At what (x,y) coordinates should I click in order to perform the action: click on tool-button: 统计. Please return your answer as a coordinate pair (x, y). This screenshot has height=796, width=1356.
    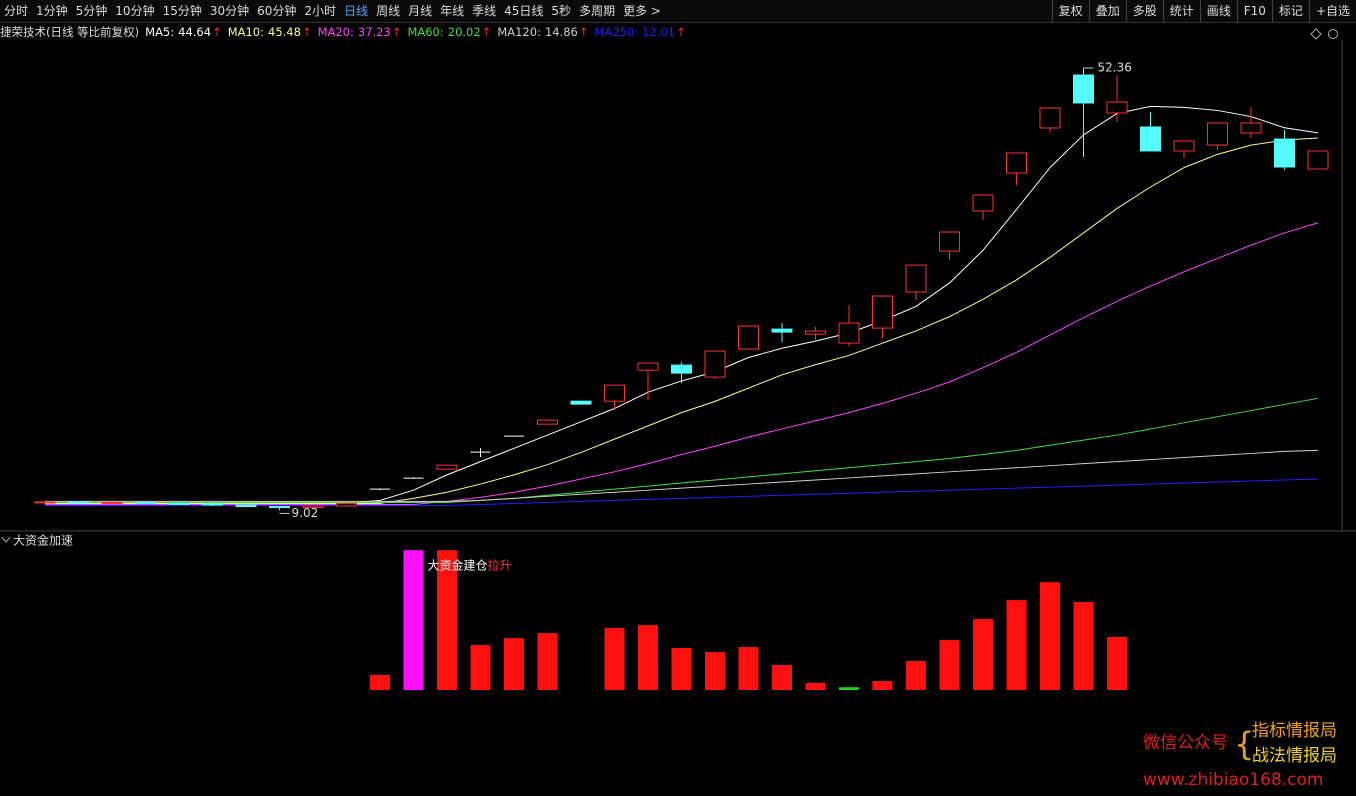
    Looking at the image, I should click on (1181, 11).